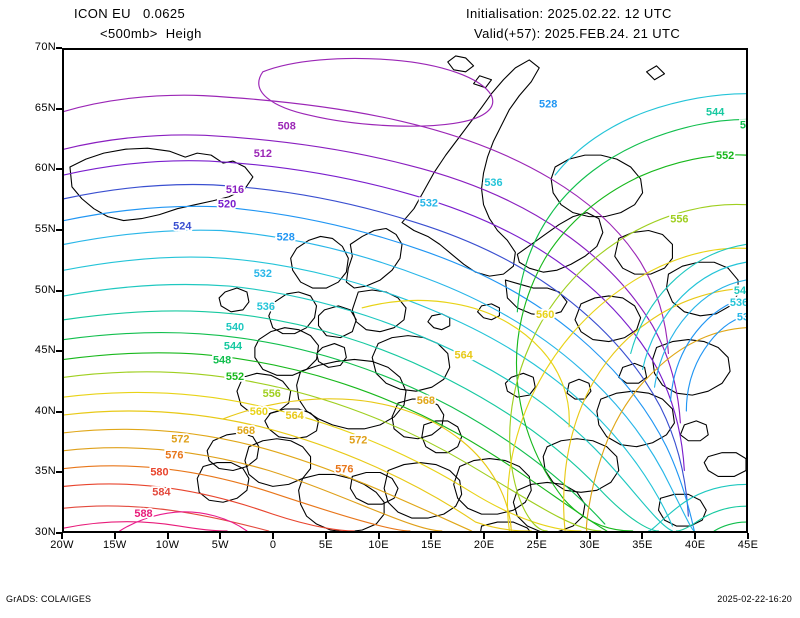 Image resolution: width=800 pixels, height=618 pixels. Describe the element at coordinates (577, 33) in the screenshot. I see `valid-time-label: Valid(+57): 2025.FEB.24. 21 UTC` at that location.